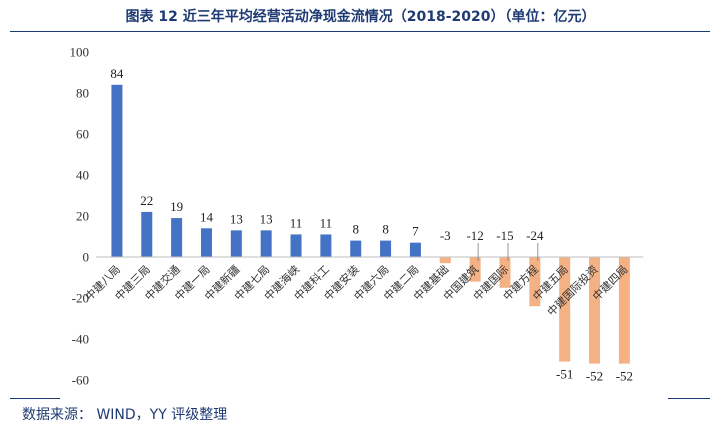  I want to click on data-label: 84, so click(117, 73).